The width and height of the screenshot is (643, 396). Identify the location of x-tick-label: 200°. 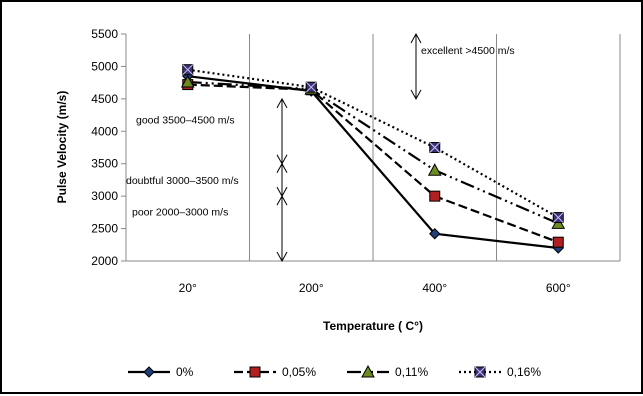
(311, 288).